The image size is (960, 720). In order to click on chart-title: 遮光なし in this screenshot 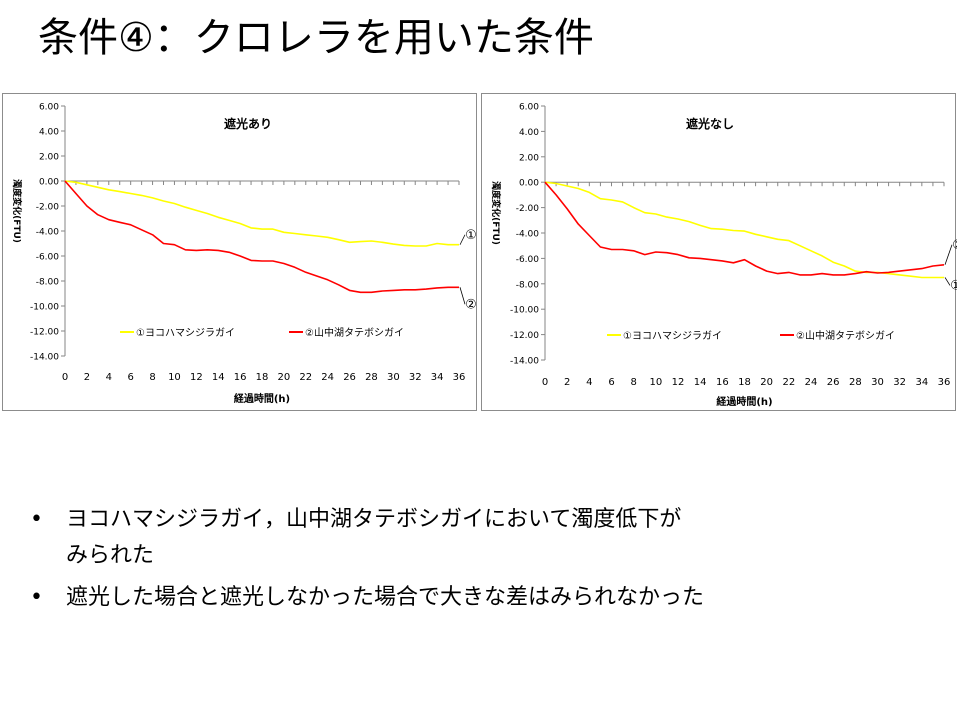, I will do `click(710, 123)`.